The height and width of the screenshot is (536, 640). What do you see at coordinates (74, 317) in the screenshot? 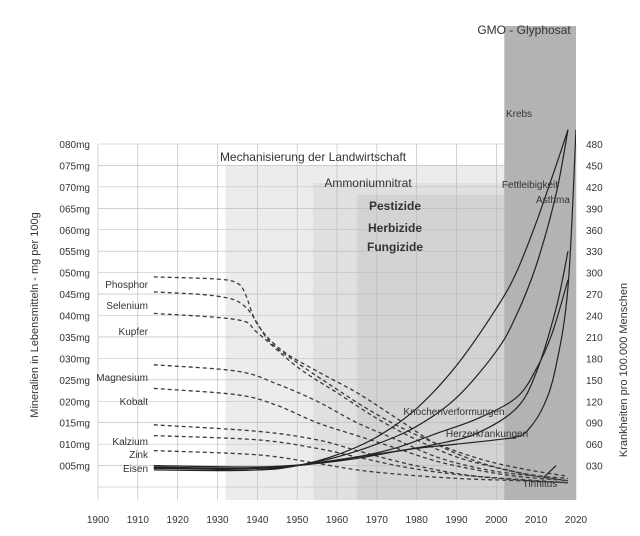
I see `y-left-tick-label: 040mg` at bounding box center [74, 317].